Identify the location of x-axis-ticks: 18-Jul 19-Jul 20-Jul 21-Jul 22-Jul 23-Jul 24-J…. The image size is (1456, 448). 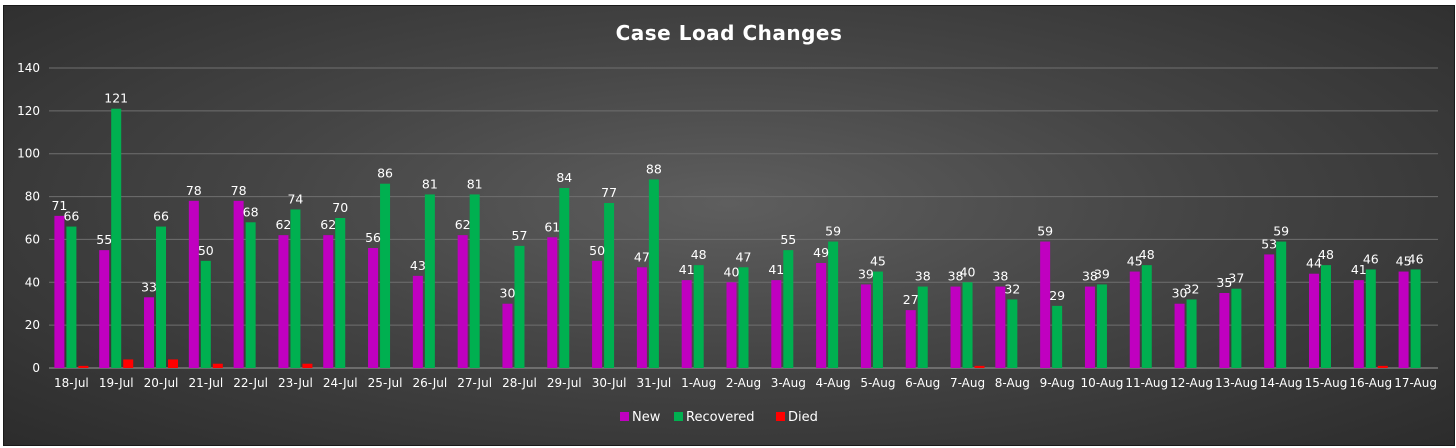
(745, 383).